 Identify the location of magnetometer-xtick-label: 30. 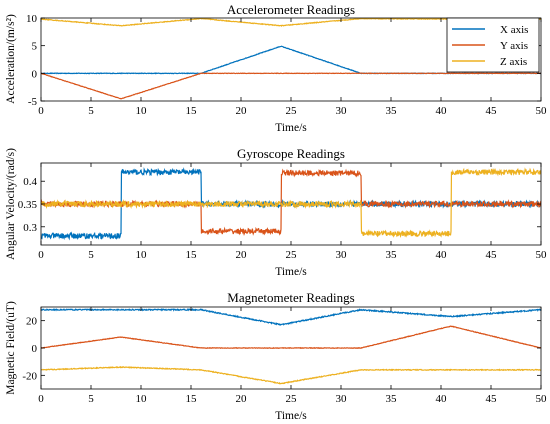
(342, 399).